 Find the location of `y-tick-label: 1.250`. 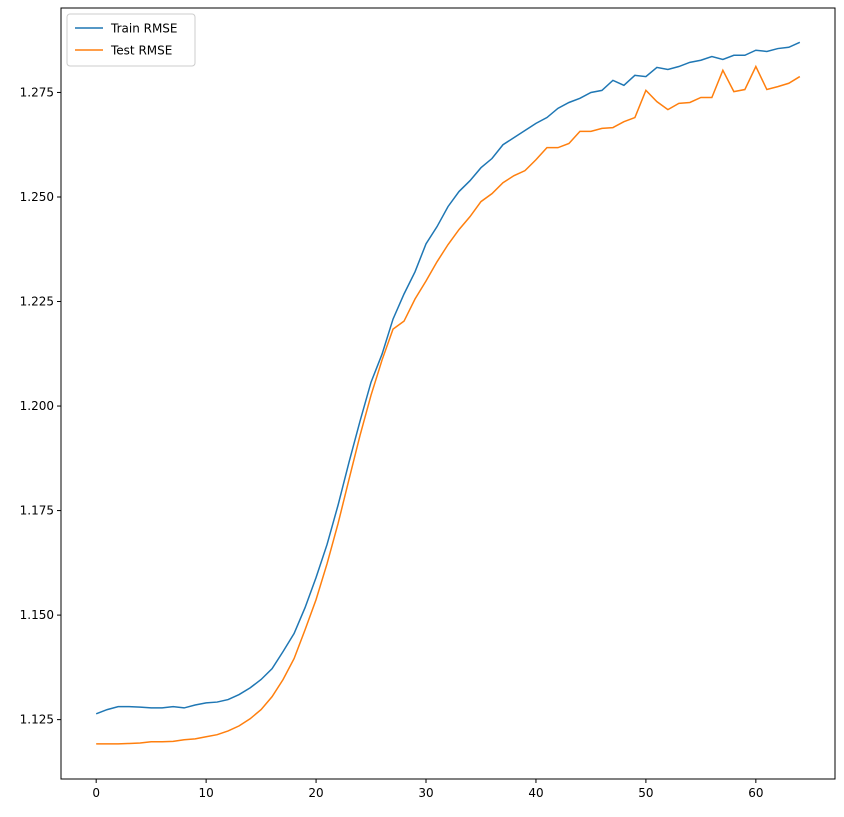

y-tick-label: 1.250 is located at coordinates (37, 197).